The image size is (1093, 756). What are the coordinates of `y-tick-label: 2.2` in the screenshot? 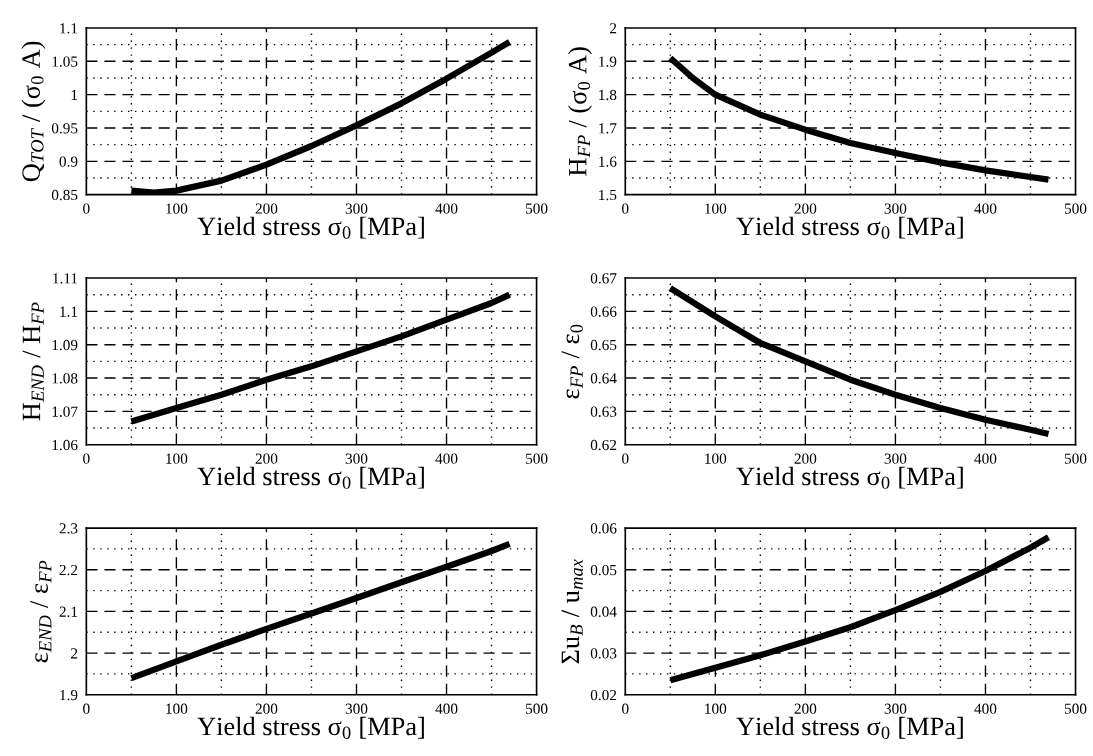 It's located at (68, 570).